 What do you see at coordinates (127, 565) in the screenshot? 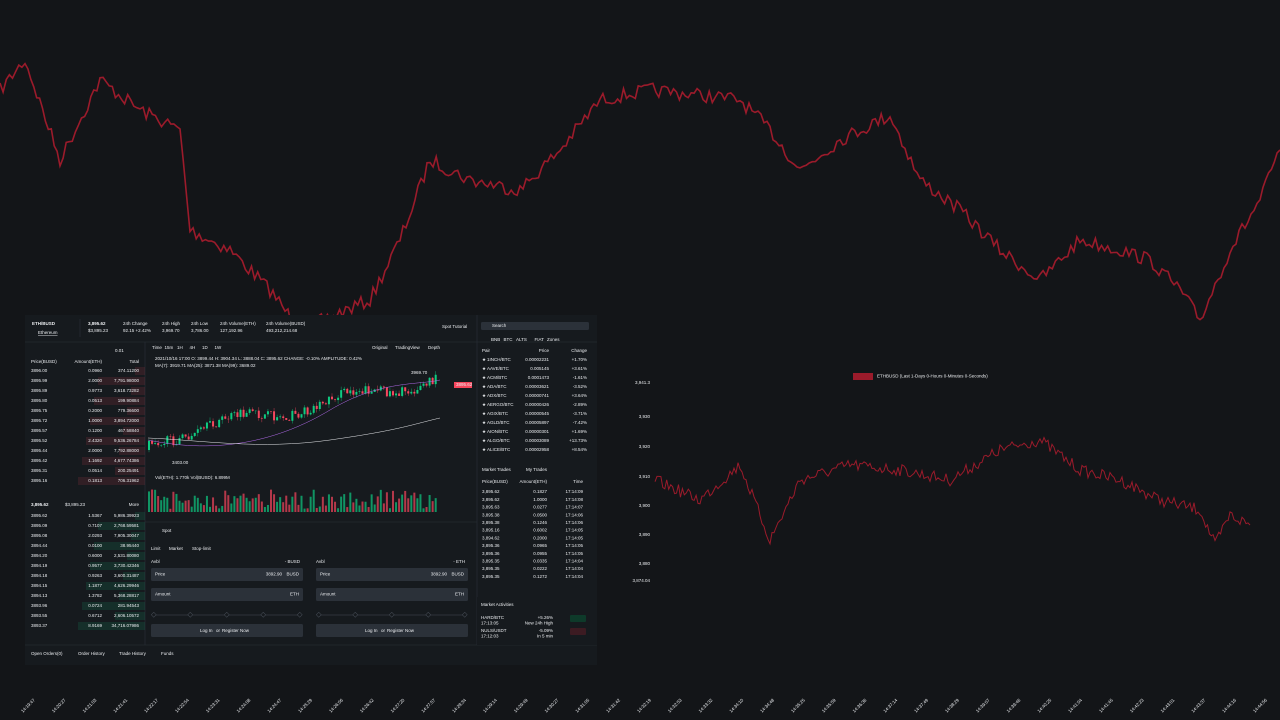
I see `book-cell: 3,730.42346` at bounding box center [127, 565].